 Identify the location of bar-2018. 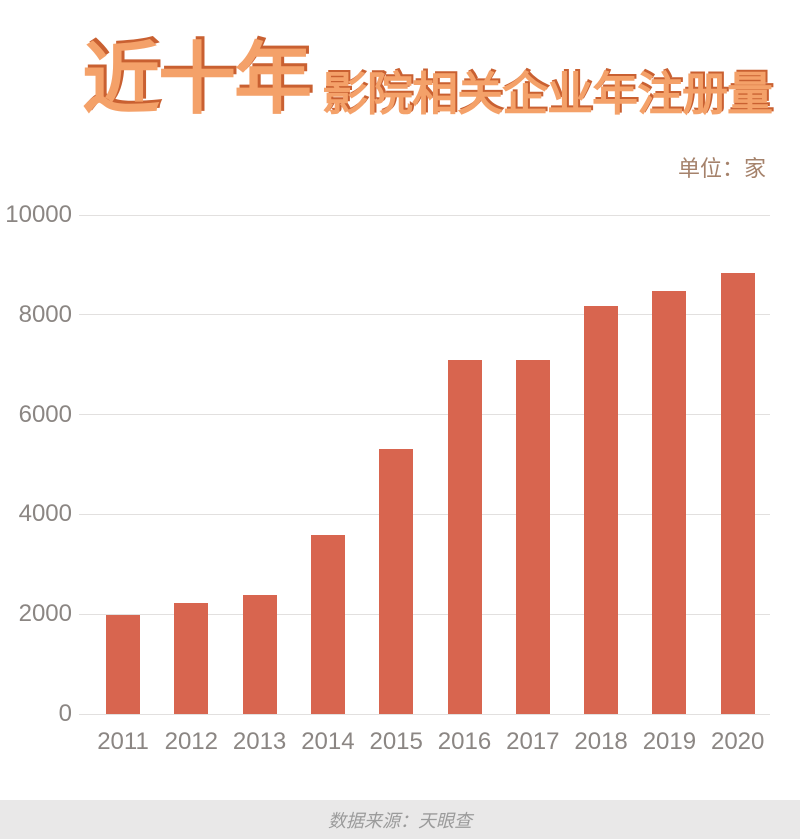
(601, 509).